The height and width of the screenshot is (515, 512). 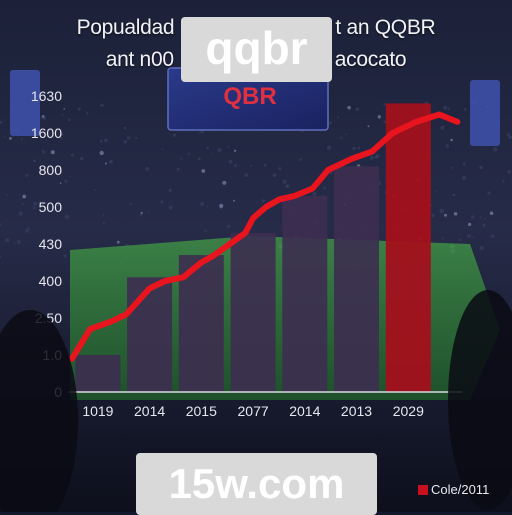 What do you see at coordinates (460, 489) in the screenshot?
I see `legend-label: Cole/2011` at bounding box center [460, 489].